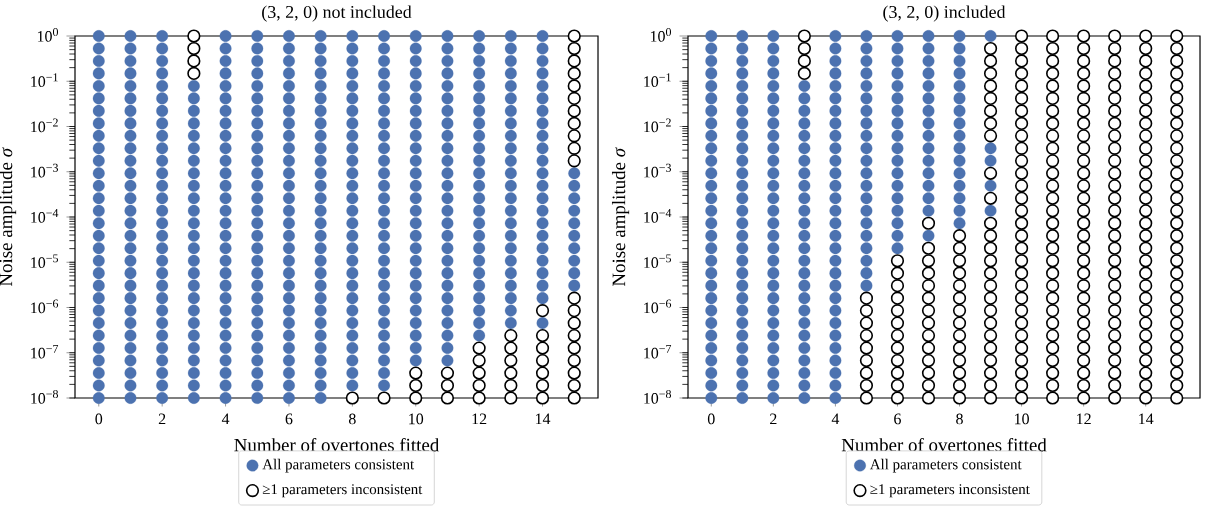 The height and width of the screenshot is (516, 1214). What do you see at coordinates (620, 217) in the screenshot?
I see `y-axis-title: Noise amplitude σ` at bounding box center [620, 217].